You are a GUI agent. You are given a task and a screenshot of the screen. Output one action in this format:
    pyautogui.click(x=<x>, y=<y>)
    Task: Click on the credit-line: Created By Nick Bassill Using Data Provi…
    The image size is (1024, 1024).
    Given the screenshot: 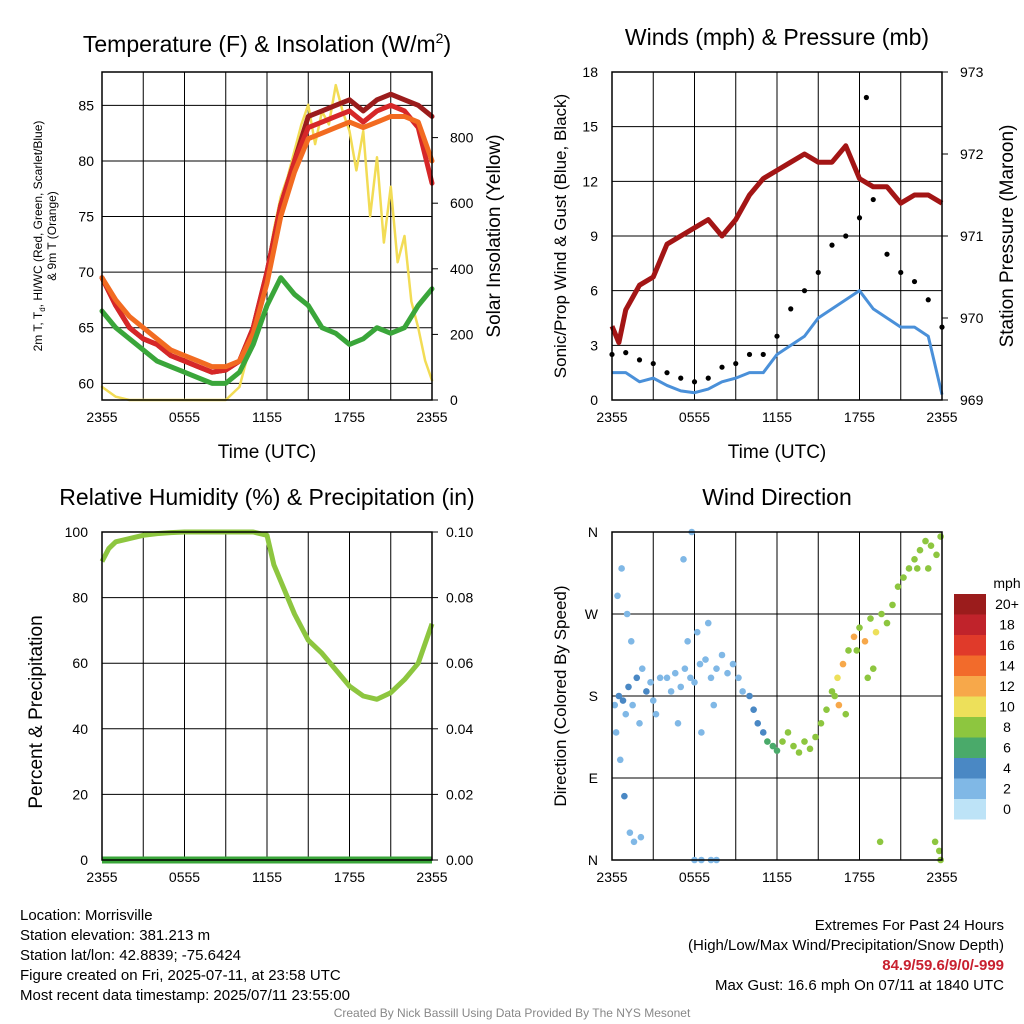 What is the action you would take?
    pyautogui.click(x=512, y=1013)
    